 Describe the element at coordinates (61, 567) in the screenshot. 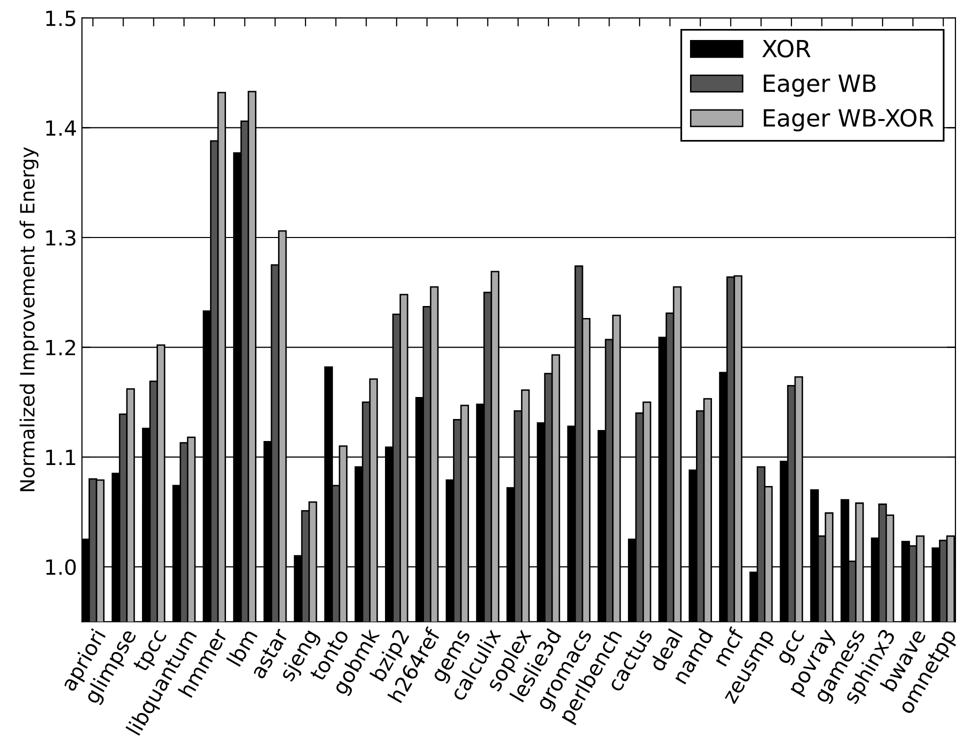

I see `y-tick-label: 1.0` at that location.